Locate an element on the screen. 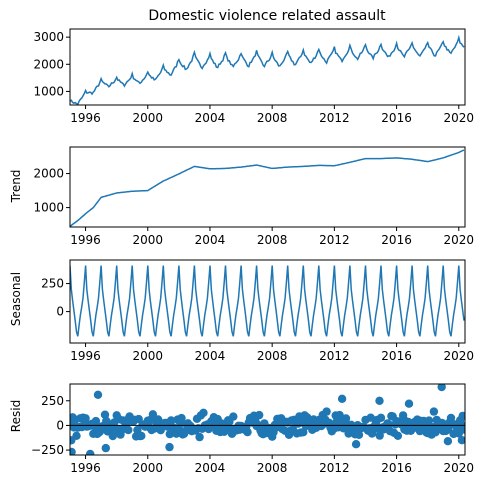  resid-ylabel: Resid is located at coordinates (16, 416).